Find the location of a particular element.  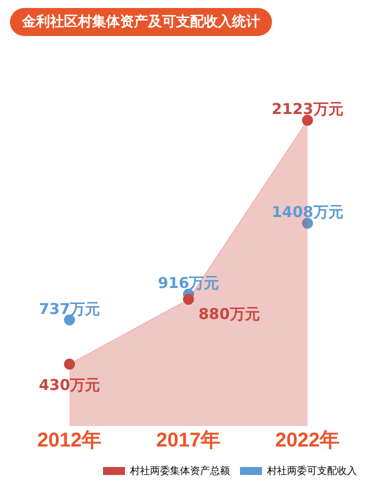

data-label: 737万元 is located at coordinates (69, 309).